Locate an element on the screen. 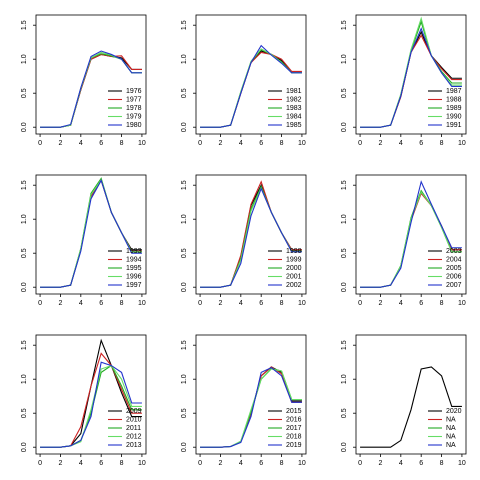  legend-label: 1999 is located at coordinates (294, 259).